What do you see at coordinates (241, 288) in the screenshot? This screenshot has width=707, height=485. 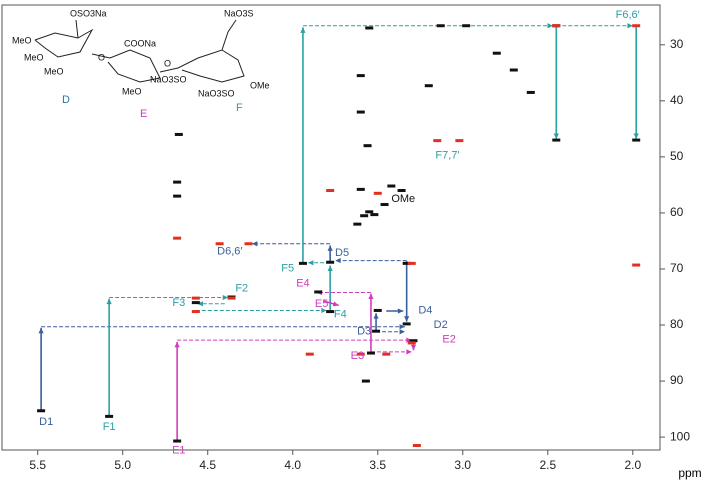 I see `annotation: F2` at bounding box center [241, 288].